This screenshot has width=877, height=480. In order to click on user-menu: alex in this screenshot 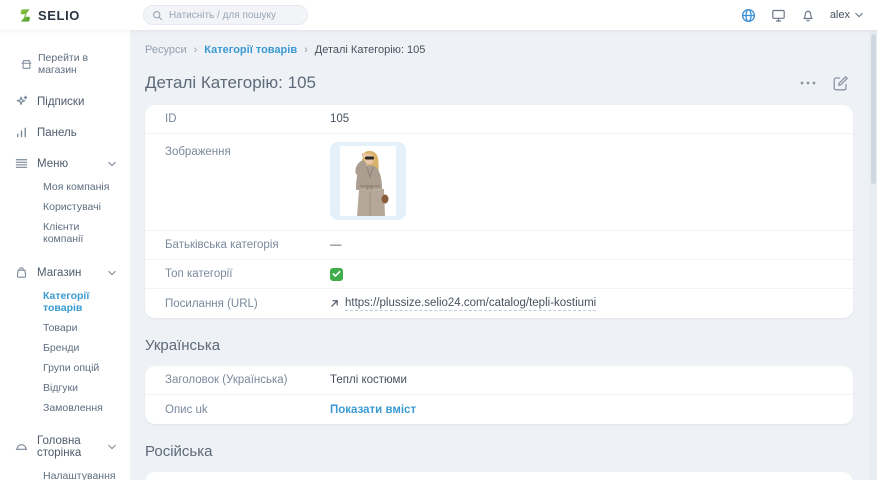, I will do `click(846, 15)`.